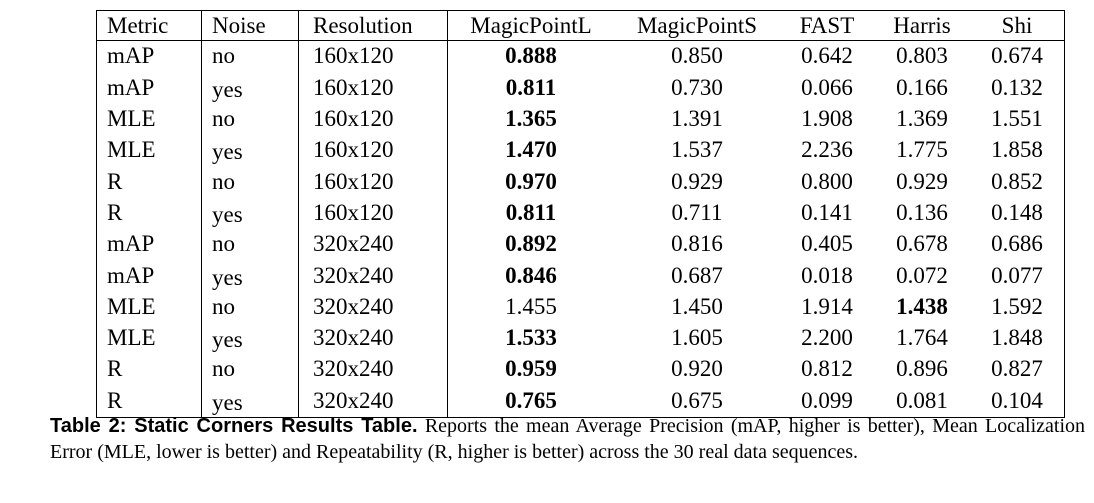  What do you see at coordinates (1017, 275) in the screenshot?
I see `cell-shi: 0.077` at bounding box center [1017, 275].